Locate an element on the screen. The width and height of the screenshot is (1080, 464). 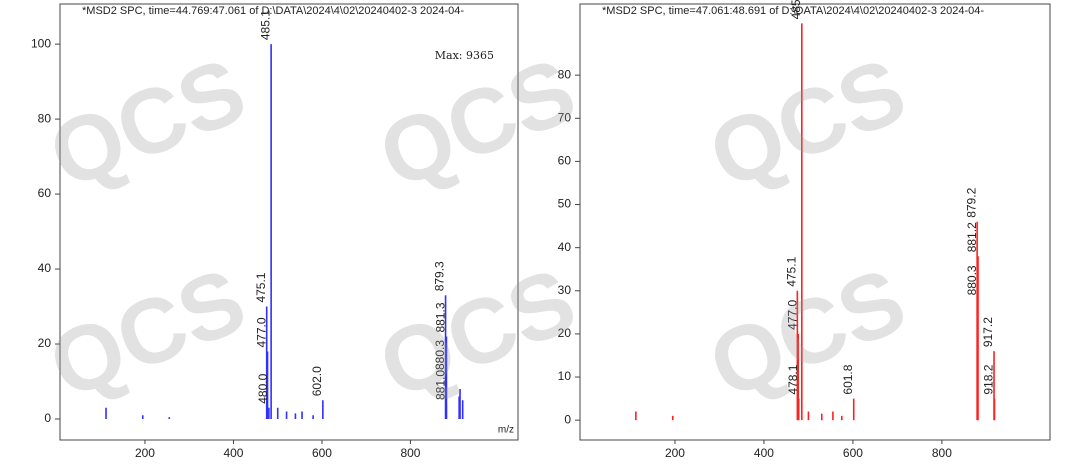
y-tick-label: 70 is located at coordinates (565, 117).